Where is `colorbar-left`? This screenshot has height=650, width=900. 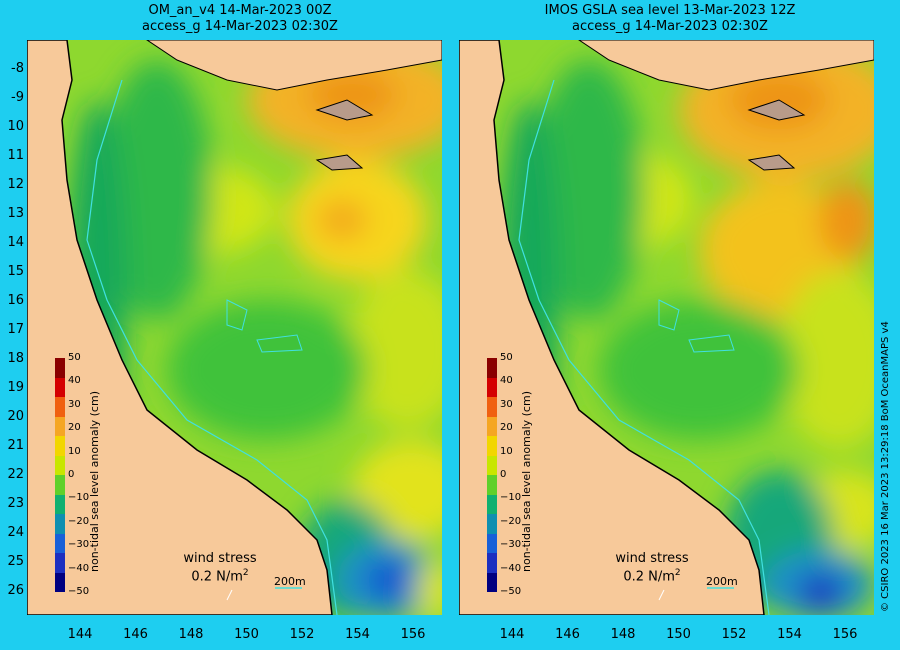 colorbar-left is located at coordinates (60, 475).